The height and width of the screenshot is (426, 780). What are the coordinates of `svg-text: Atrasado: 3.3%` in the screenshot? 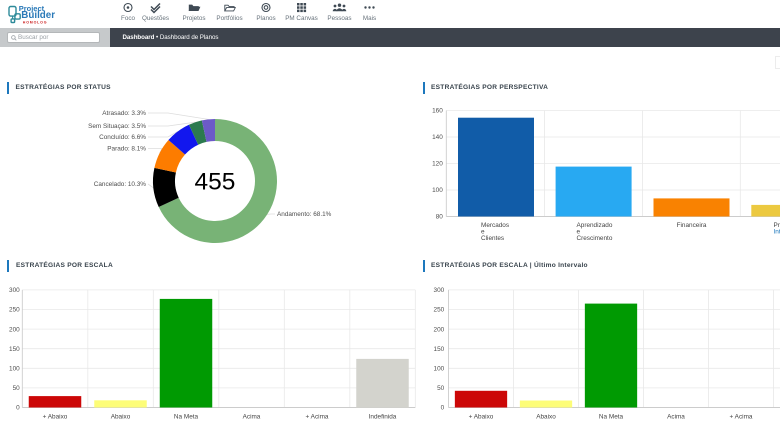 It's located at (124, 113).